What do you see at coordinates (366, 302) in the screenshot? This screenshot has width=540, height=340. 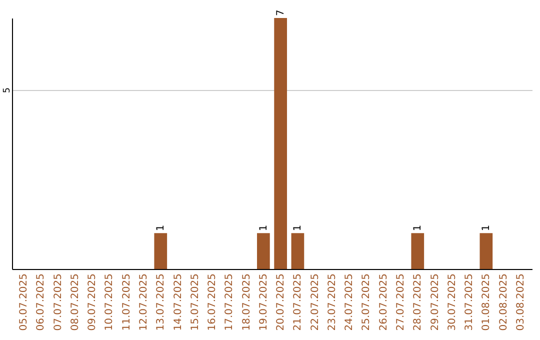 I see `x-tick-label: 25.07.2025` at bounding box center [366, 302].